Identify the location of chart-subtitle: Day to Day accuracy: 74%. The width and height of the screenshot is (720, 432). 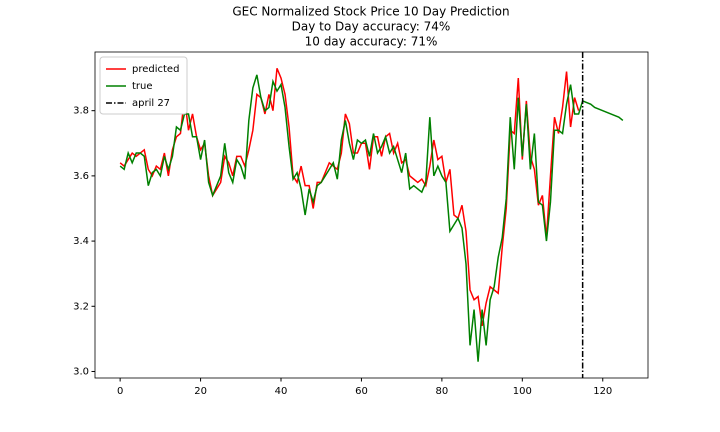
(371, 27).